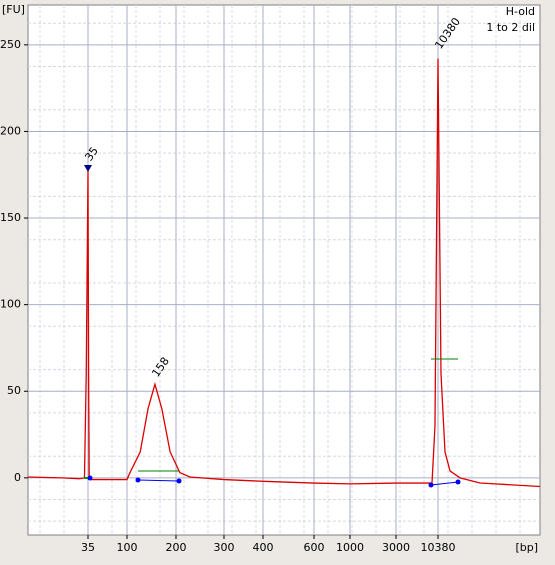  I want to click on y-tick-label: 150, so click(10, 217).